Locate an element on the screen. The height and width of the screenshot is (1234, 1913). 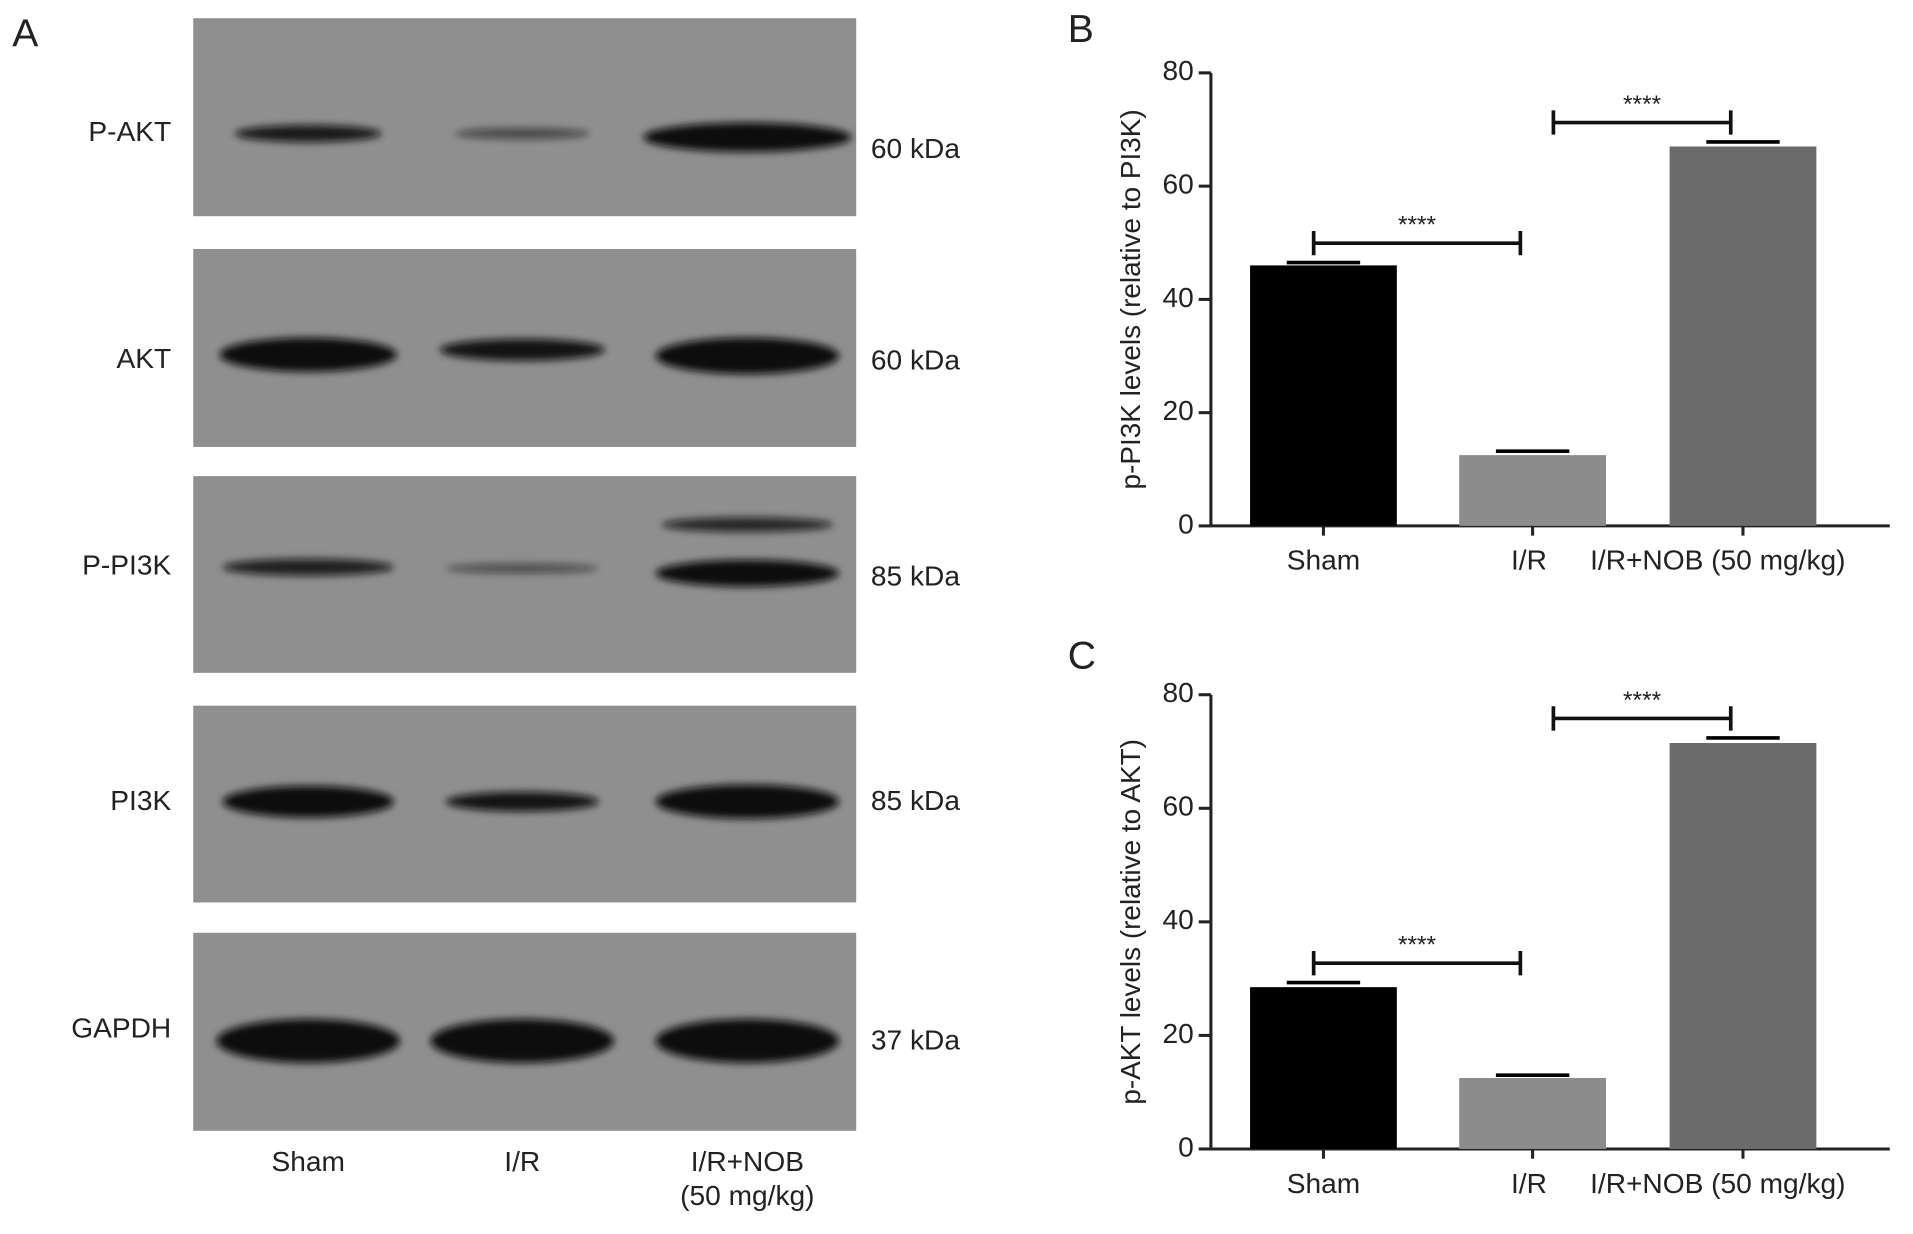
row-label: PI3K is located at coordinates (140, 800).